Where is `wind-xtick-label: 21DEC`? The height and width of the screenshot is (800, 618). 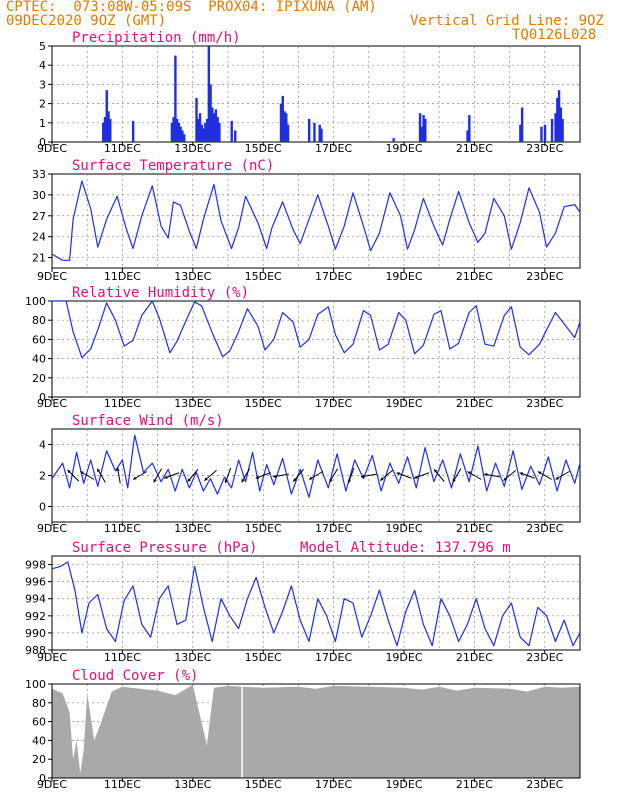 wind-xtick-label: 21DEC is located at coordinates (474, 528).